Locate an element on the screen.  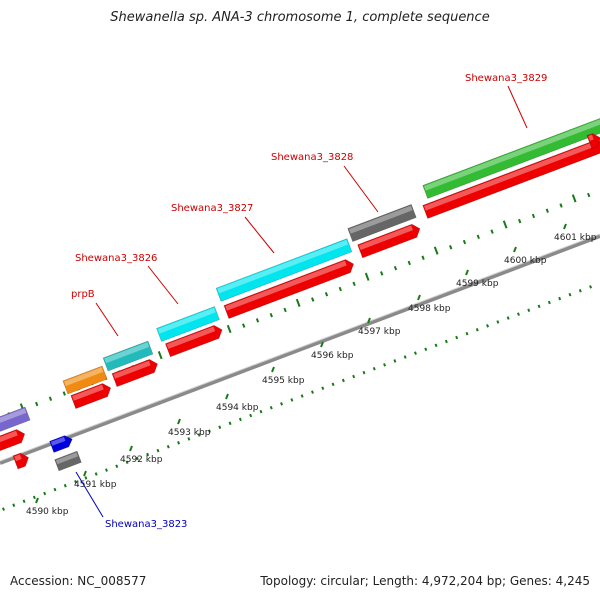
kbp-label: 4600 kbp is located at coordinates (525, 261).